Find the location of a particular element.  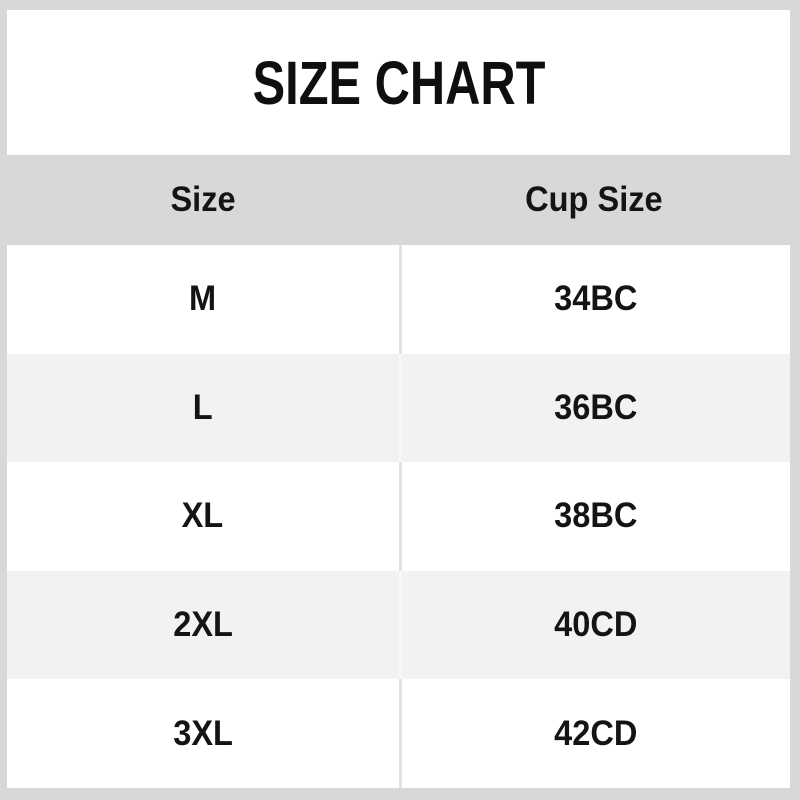

size-value: 2XL is located at coordinates (202, 625).